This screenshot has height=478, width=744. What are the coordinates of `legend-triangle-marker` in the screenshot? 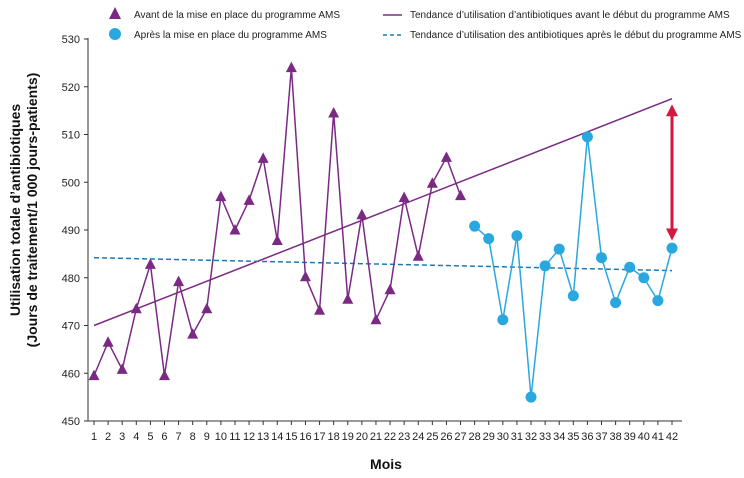 It's located at (115, 13).